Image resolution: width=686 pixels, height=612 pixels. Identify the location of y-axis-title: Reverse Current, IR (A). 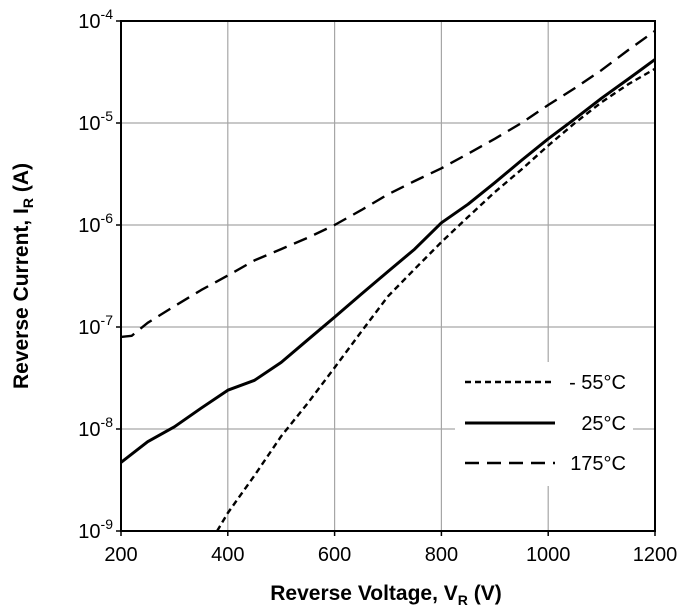
(23, 276).